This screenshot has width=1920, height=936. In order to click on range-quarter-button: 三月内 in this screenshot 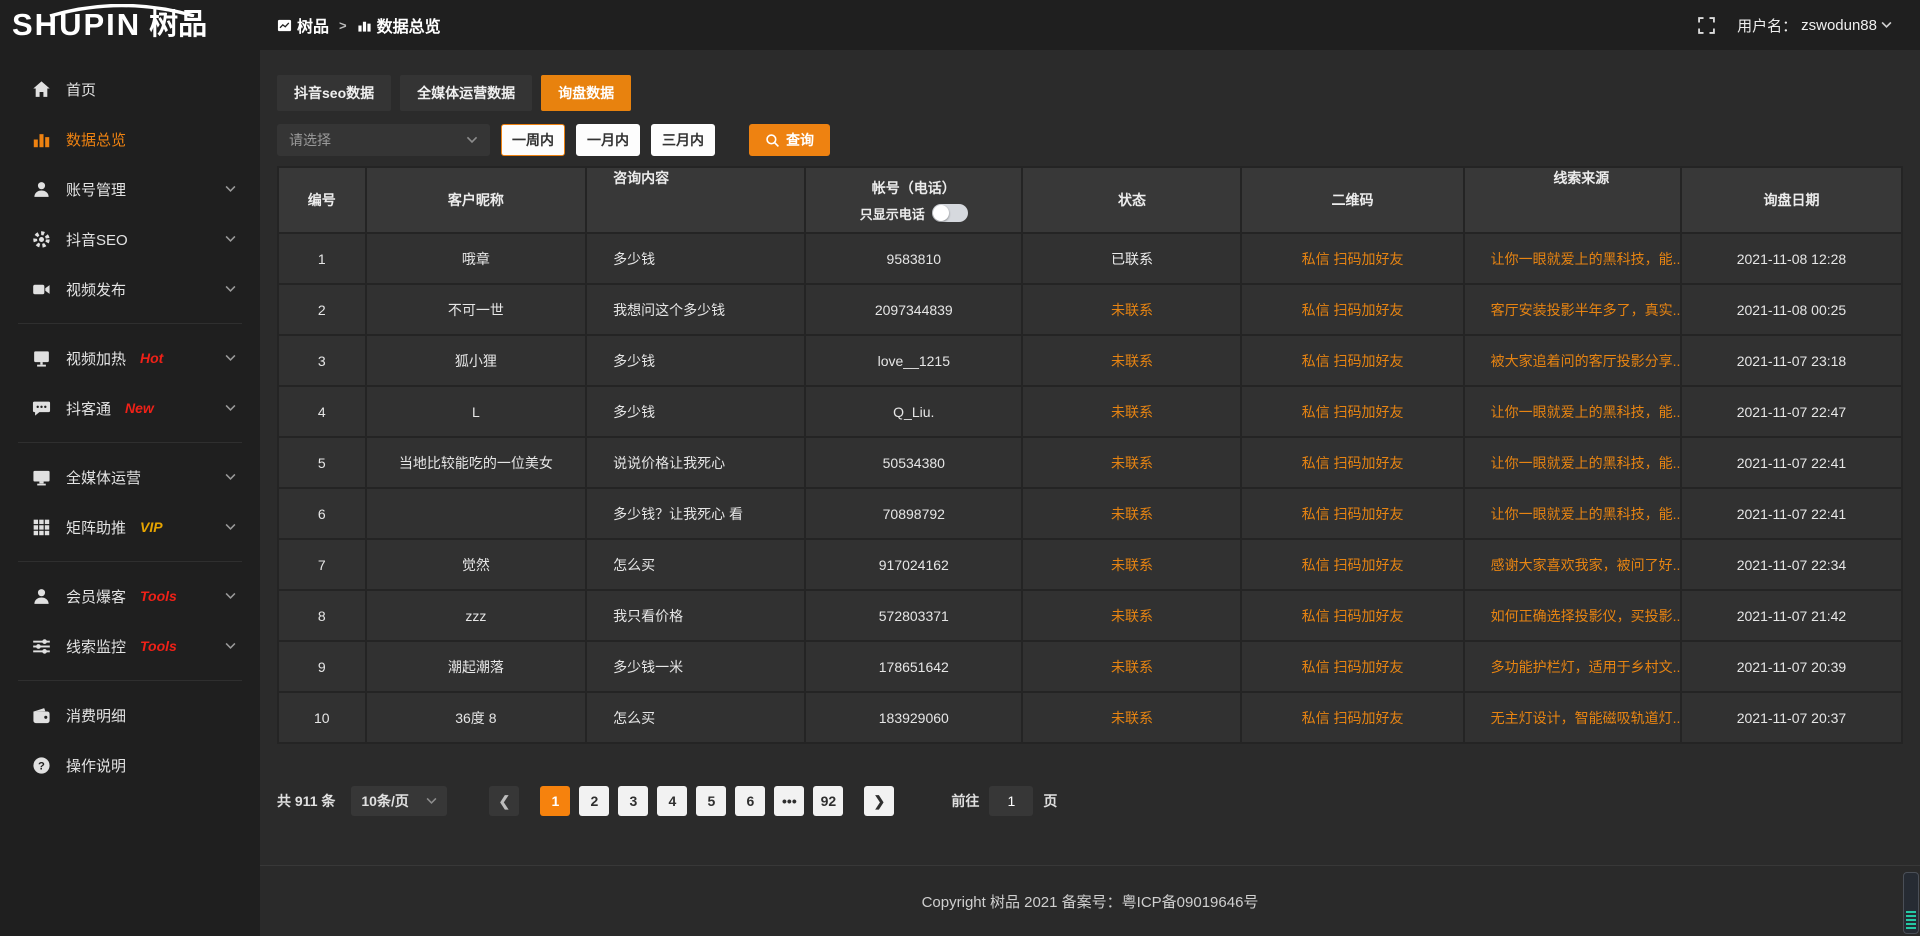, I will do `click(683, 140)`.